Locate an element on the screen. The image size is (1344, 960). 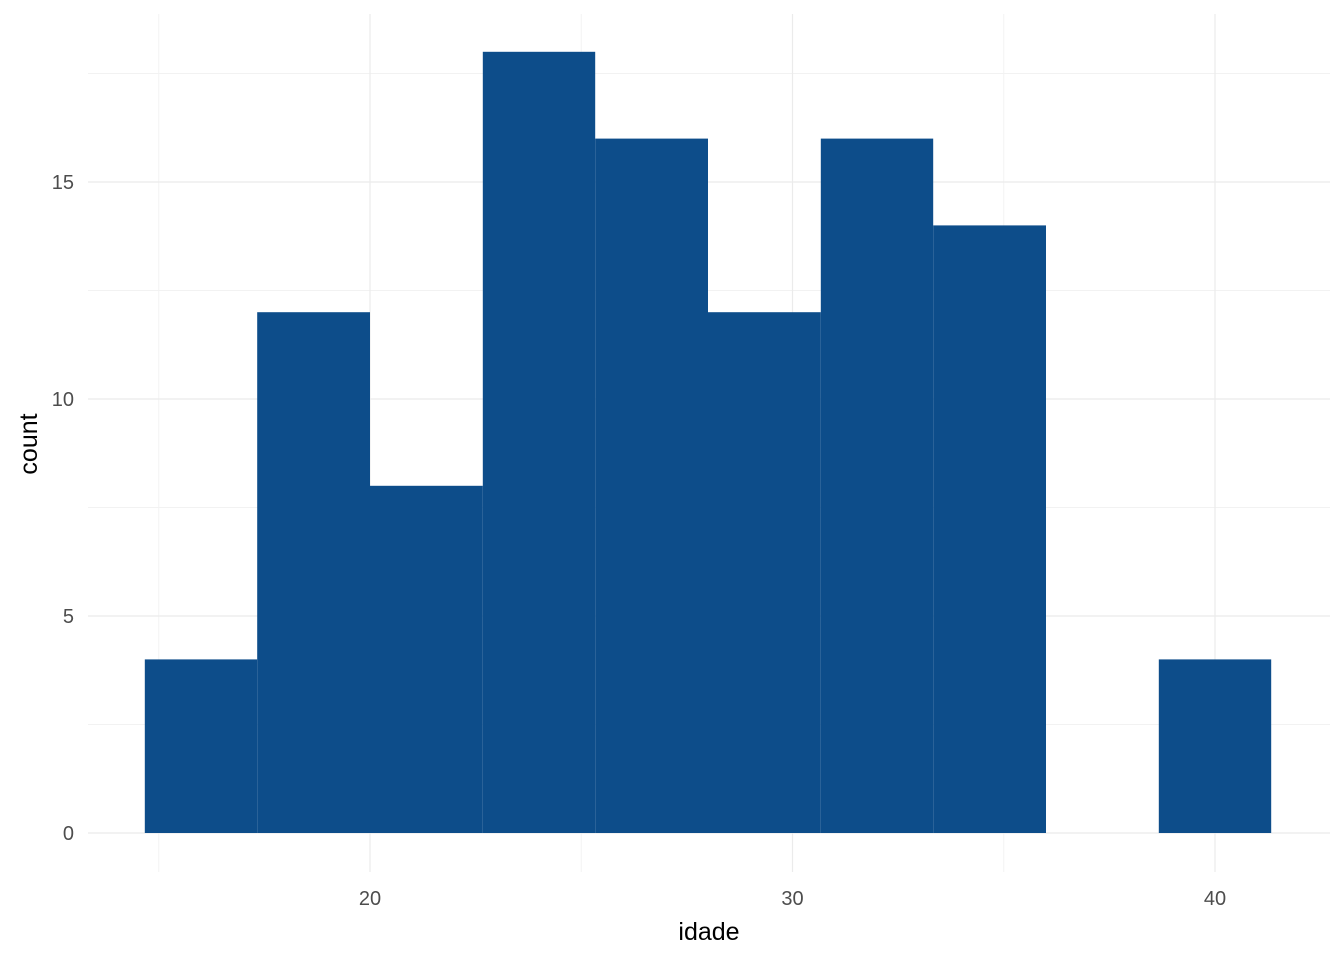
x-tick-label: 20 is located at coordinates (370, 899).